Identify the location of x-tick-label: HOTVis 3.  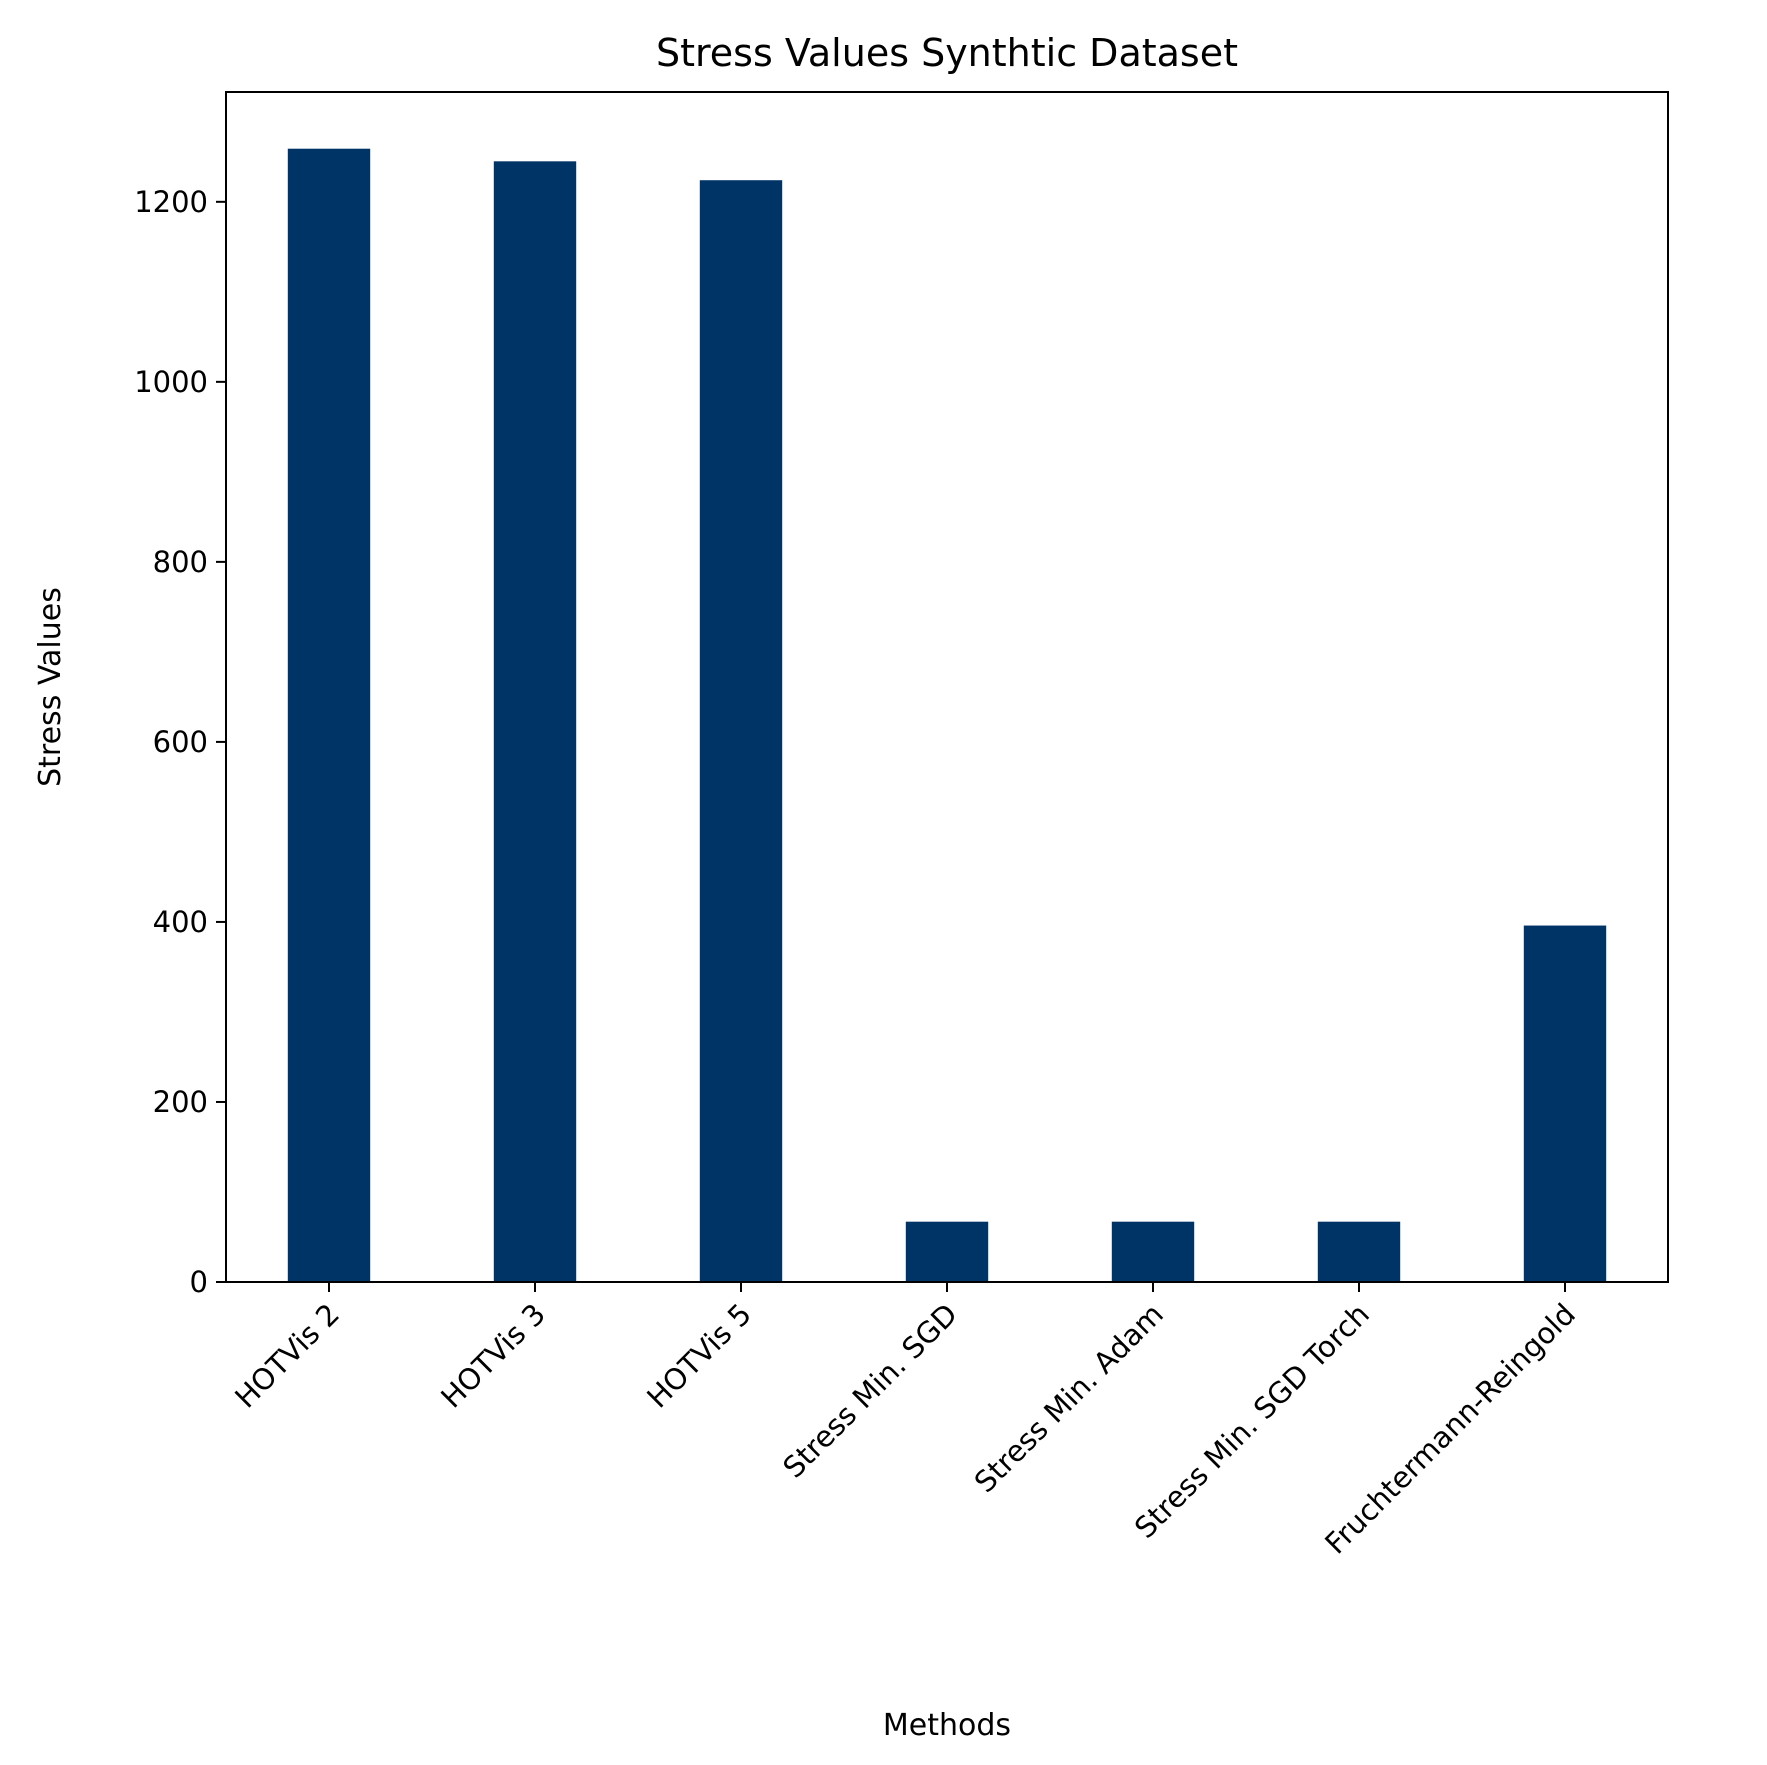
(493, 1356).